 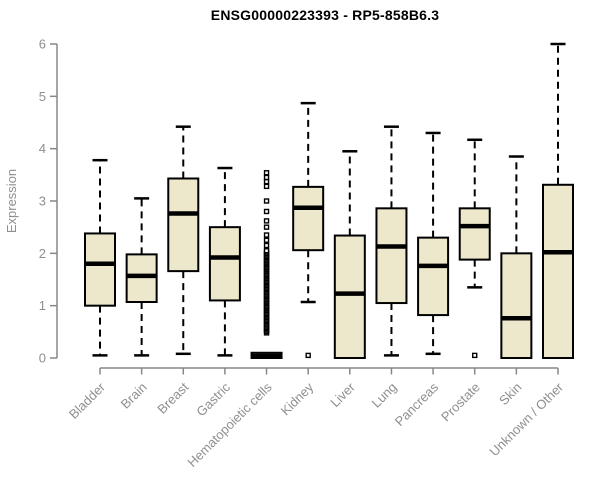 I want to click on x-tick-label-brain: Brain, so click(x=134, y=396).